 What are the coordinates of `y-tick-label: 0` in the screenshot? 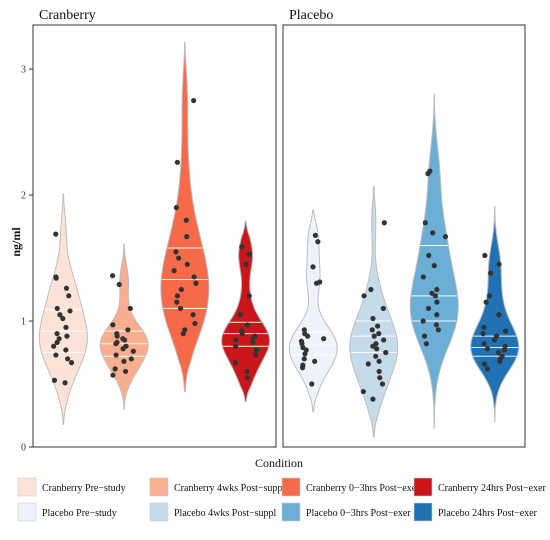 It's located at (23, 448).